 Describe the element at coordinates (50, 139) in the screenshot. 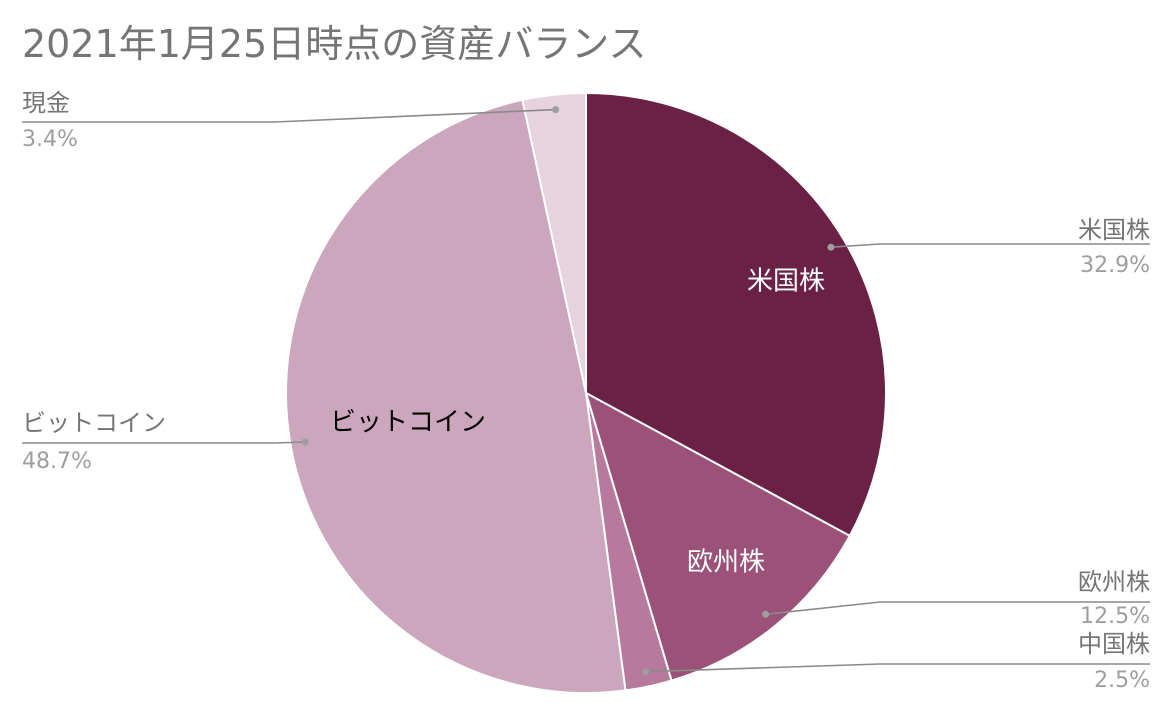

I see `outer-percent-4: 3.4%` at that location.